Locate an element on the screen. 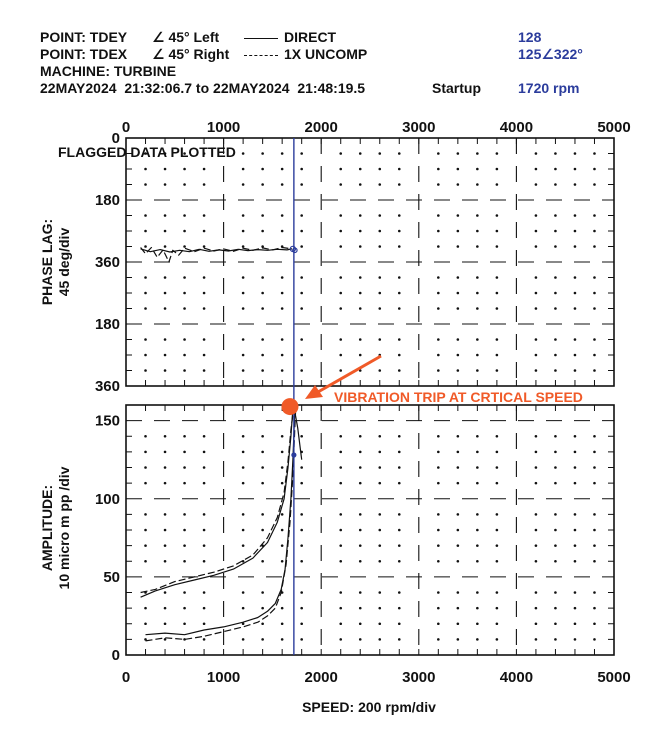 Image resolution: width=670 pixels, height=736 pixels. header-speed-readout: 1720 rpm is located at coordinates (549, 88).